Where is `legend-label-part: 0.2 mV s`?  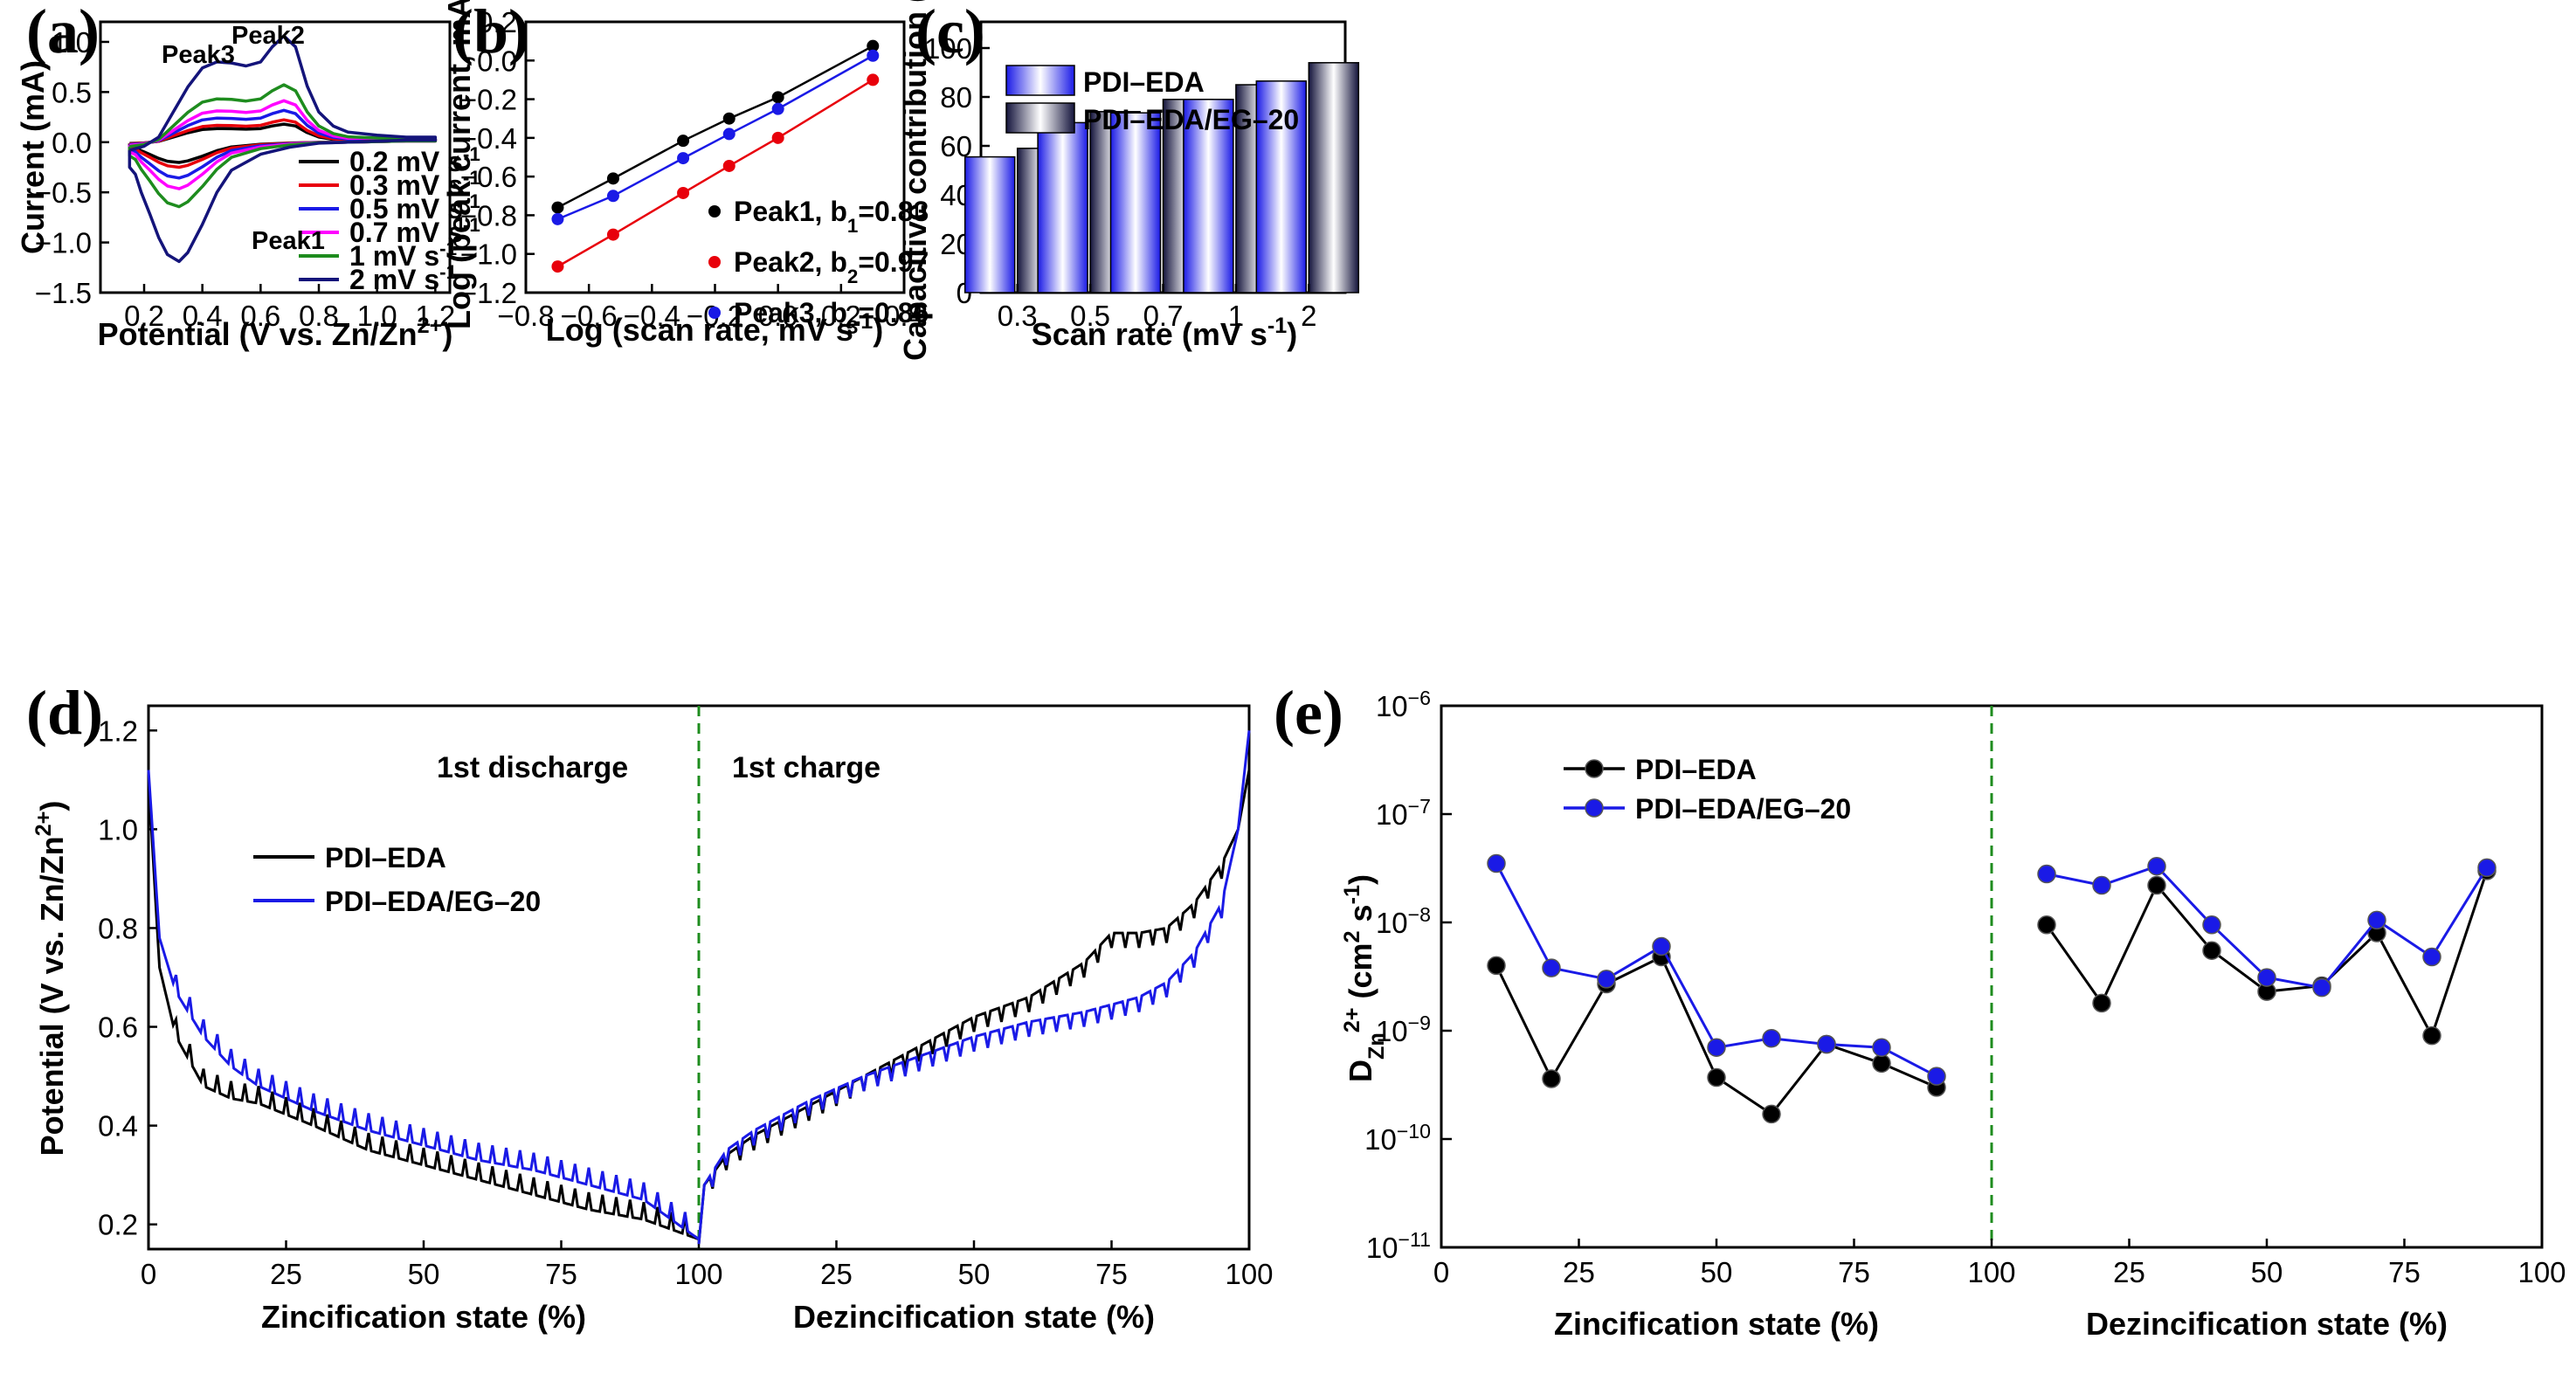
legend-label-part: 0.2 mV s is located at coordinates (406, 161).